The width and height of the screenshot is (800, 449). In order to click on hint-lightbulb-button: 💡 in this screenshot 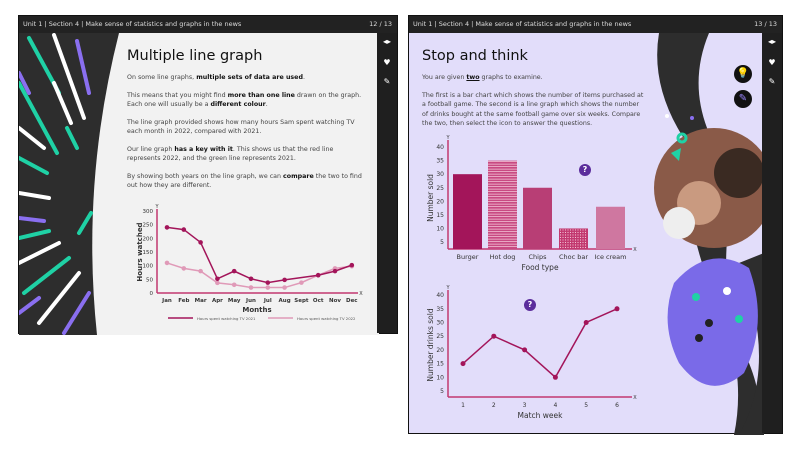, I will do `click(743, 74)`.